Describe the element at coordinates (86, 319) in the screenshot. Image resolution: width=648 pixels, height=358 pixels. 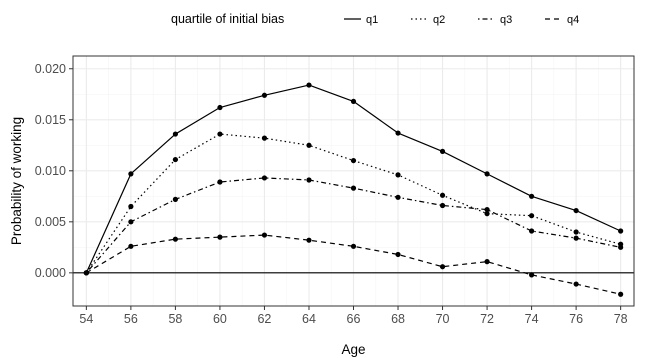
I see `x-tick-label: 54` at that location.